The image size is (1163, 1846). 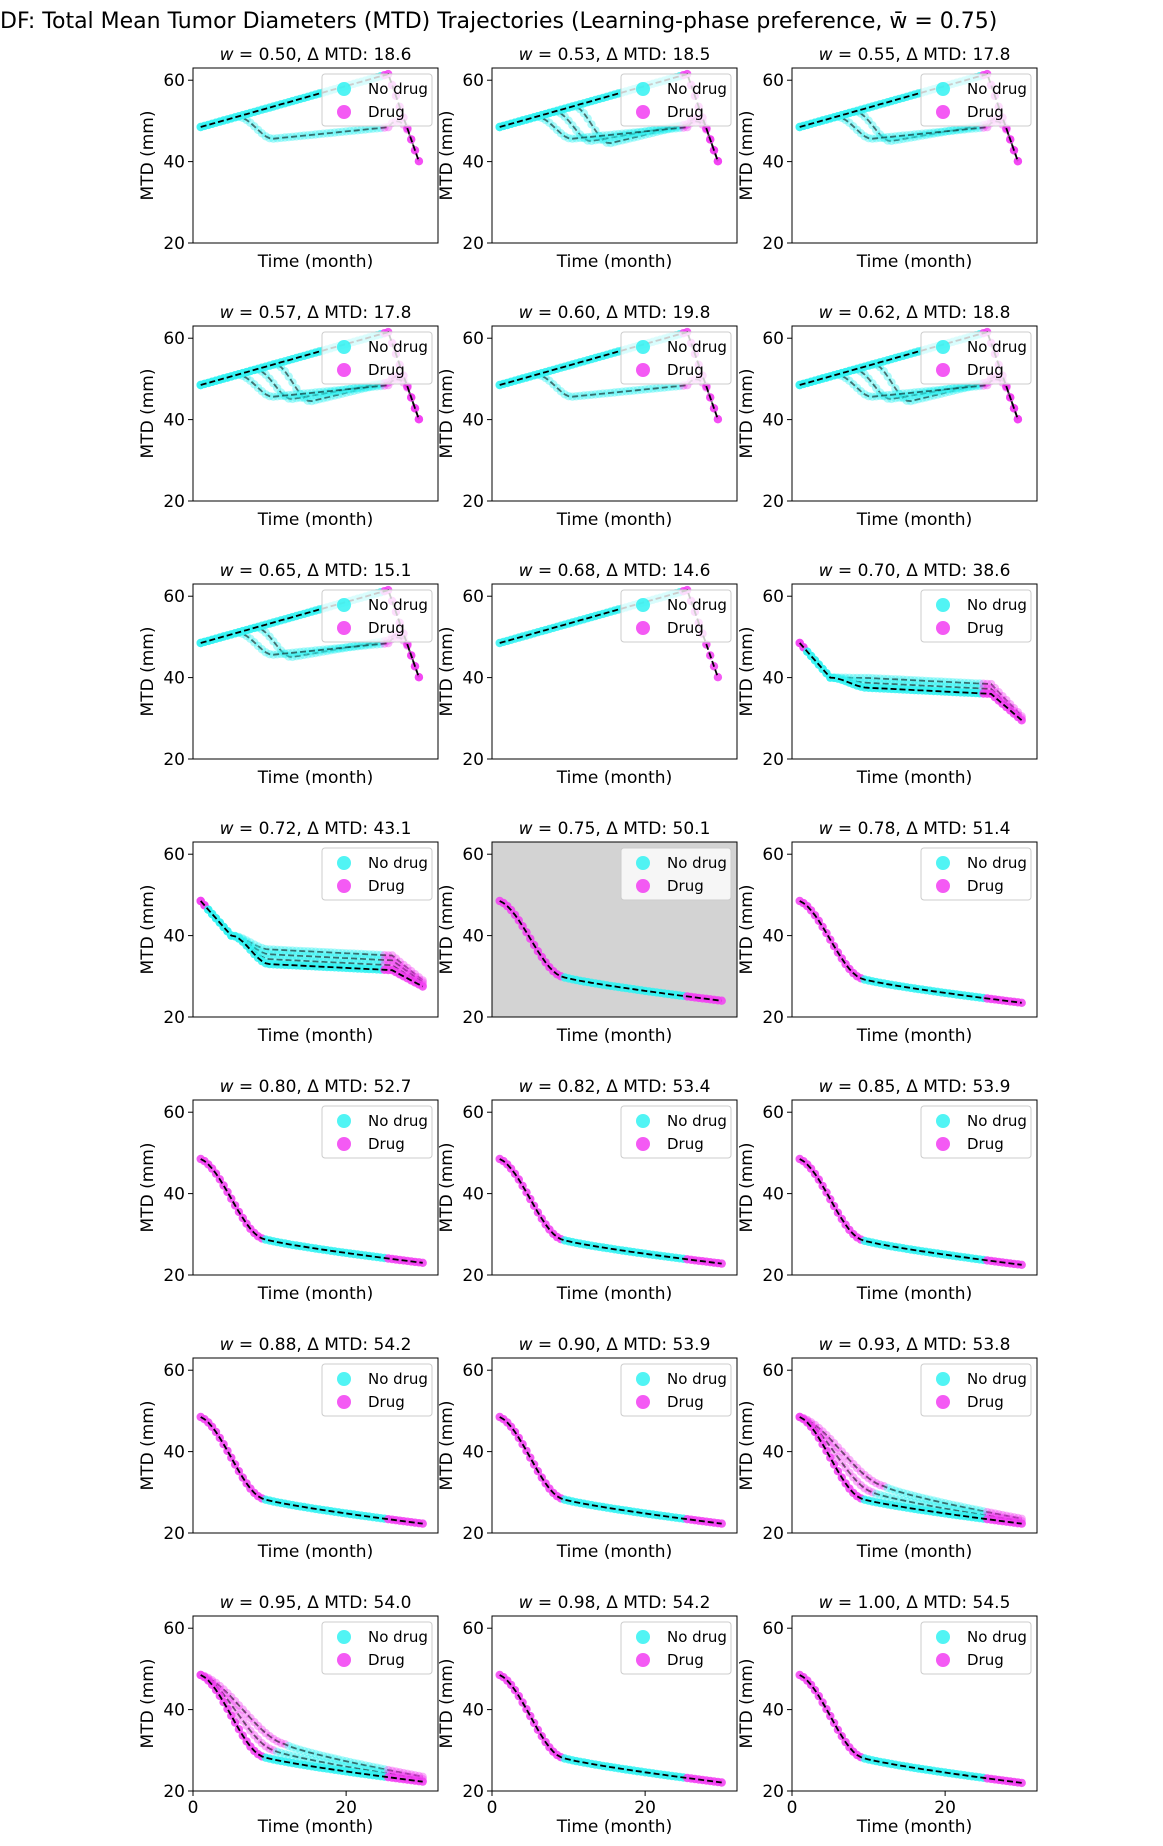 What do you see at coordinates (943, 605) in the screenshot?
I see `legend-no-drug-marker` at bounding box center [943, 605].